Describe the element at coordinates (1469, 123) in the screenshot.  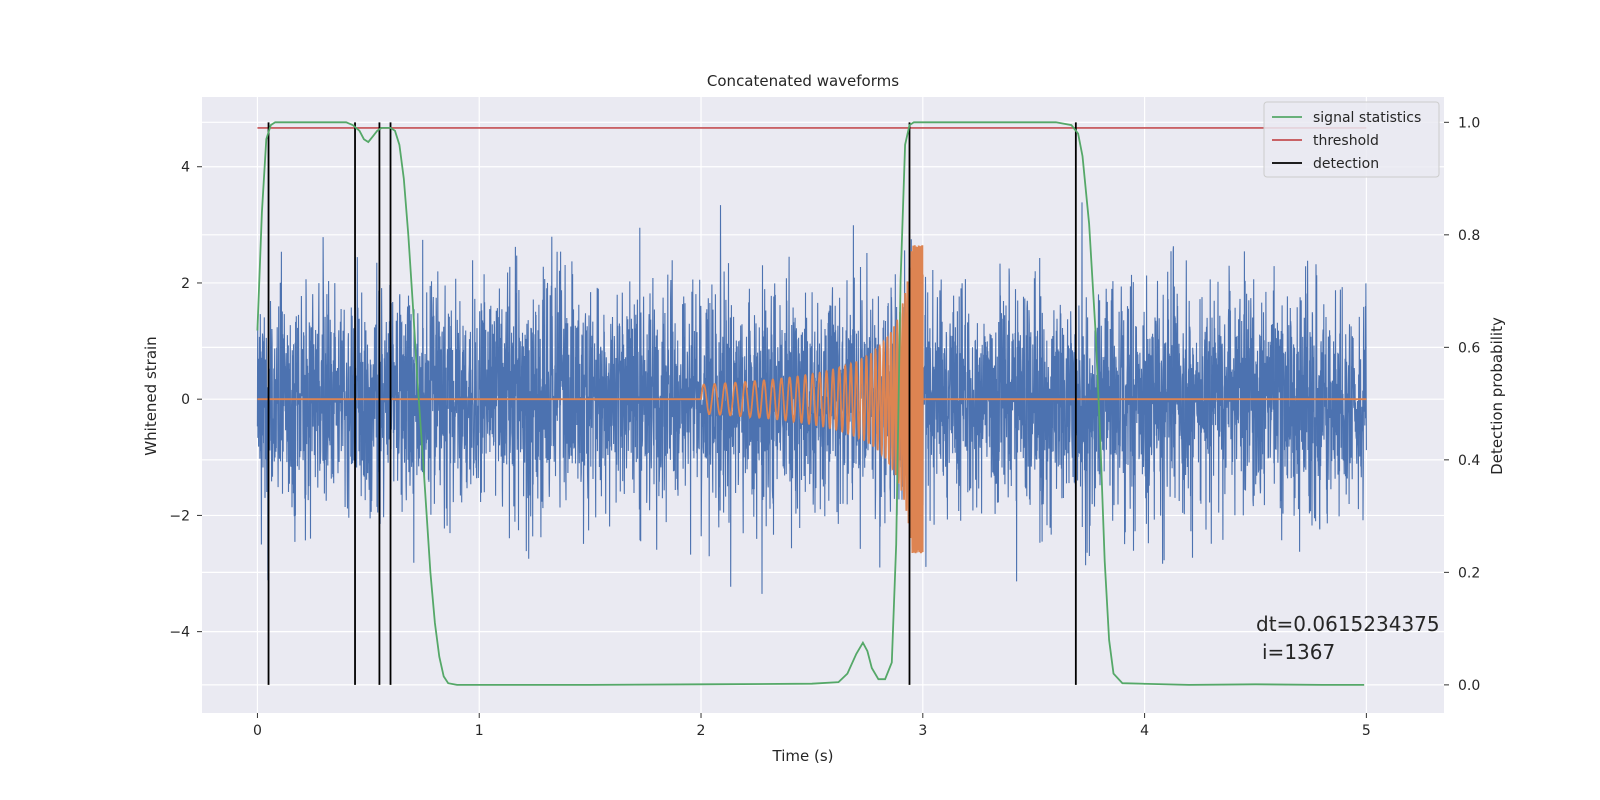
I see `right-tick-label: 1.0` at that location.